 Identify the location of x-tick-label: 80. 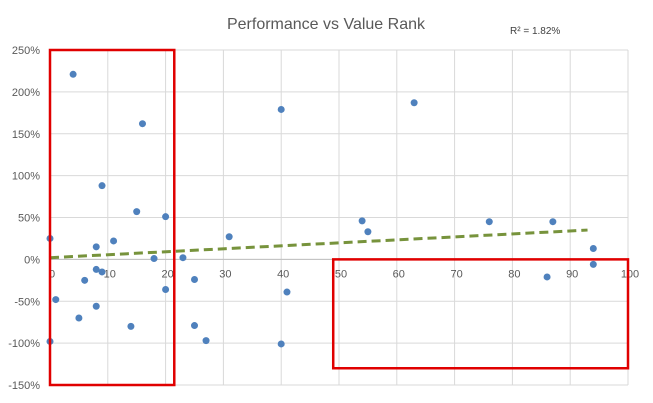
(514, 274).